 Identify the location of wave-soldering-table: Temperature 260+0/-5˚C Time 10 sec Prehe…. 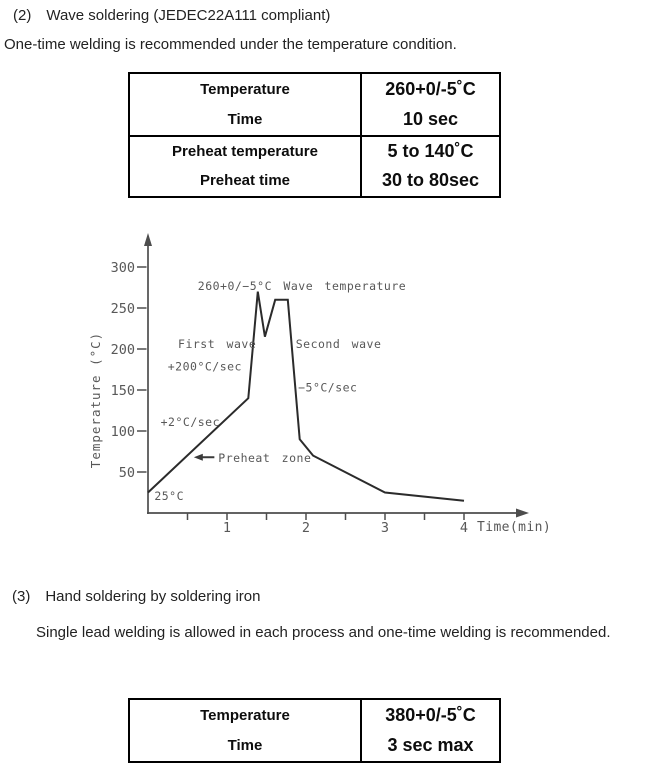
(314, 135).